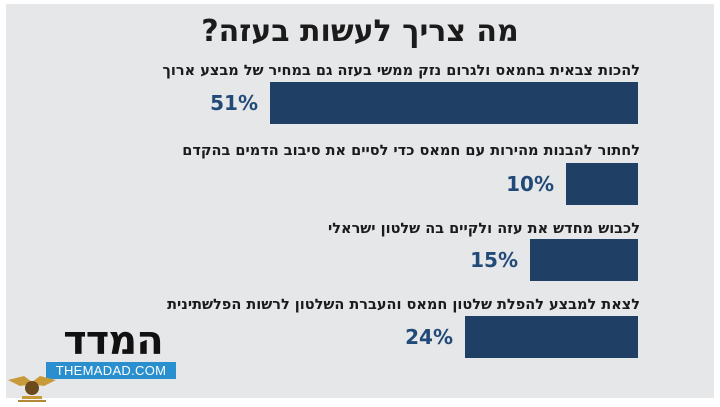 The image size is (720, 407). I want to click on value-label: 51%, so click(234, 103).